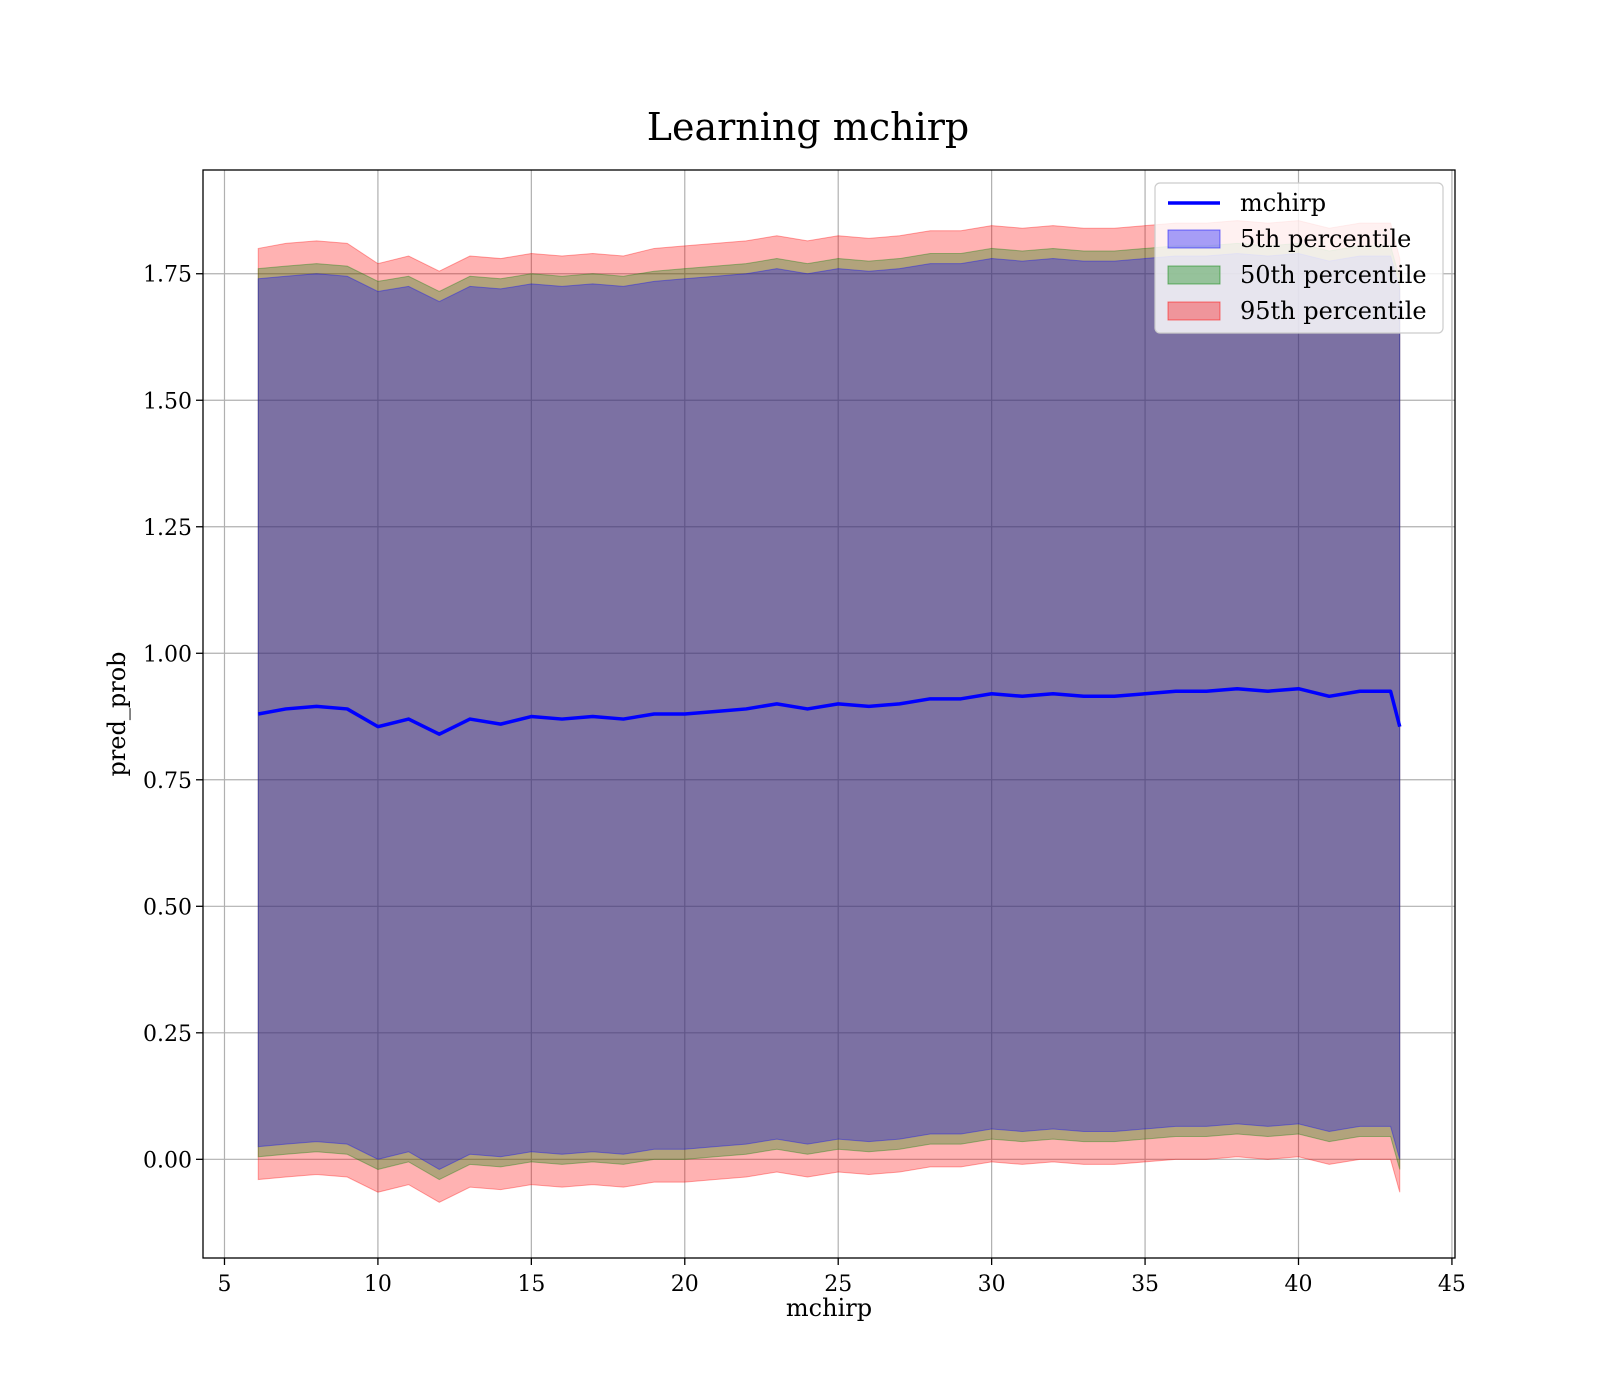  I want to click on x-tick-label: 10, so click(378, 1284).